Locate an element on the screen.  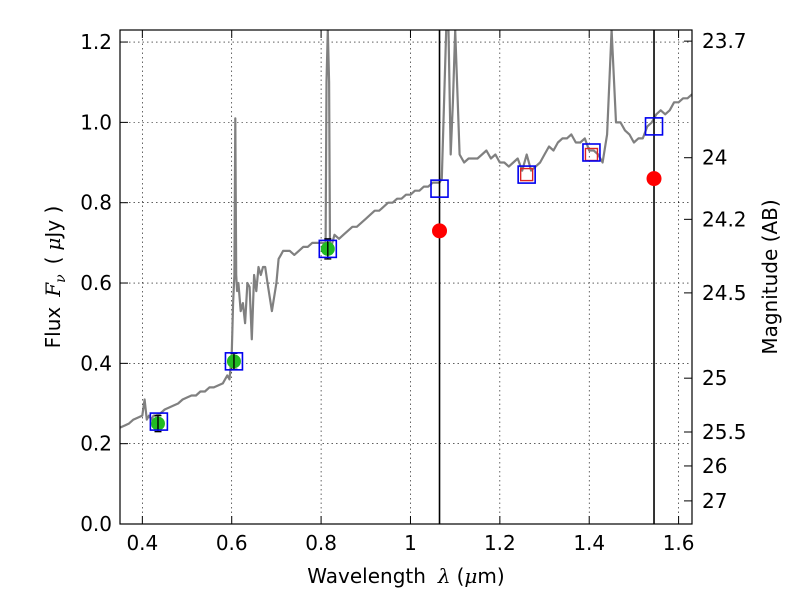
y-tick-label: 1.0 is located at coordinates (96, 122).